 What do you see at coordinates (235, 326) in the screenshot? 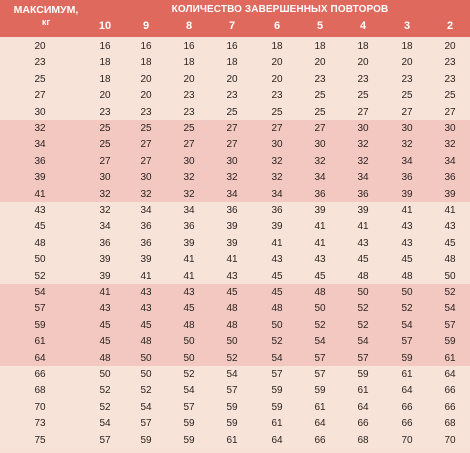
I see `table-row: 59 45 45 48 48 50 52 52 54 57` at bounding box center [235, 326].